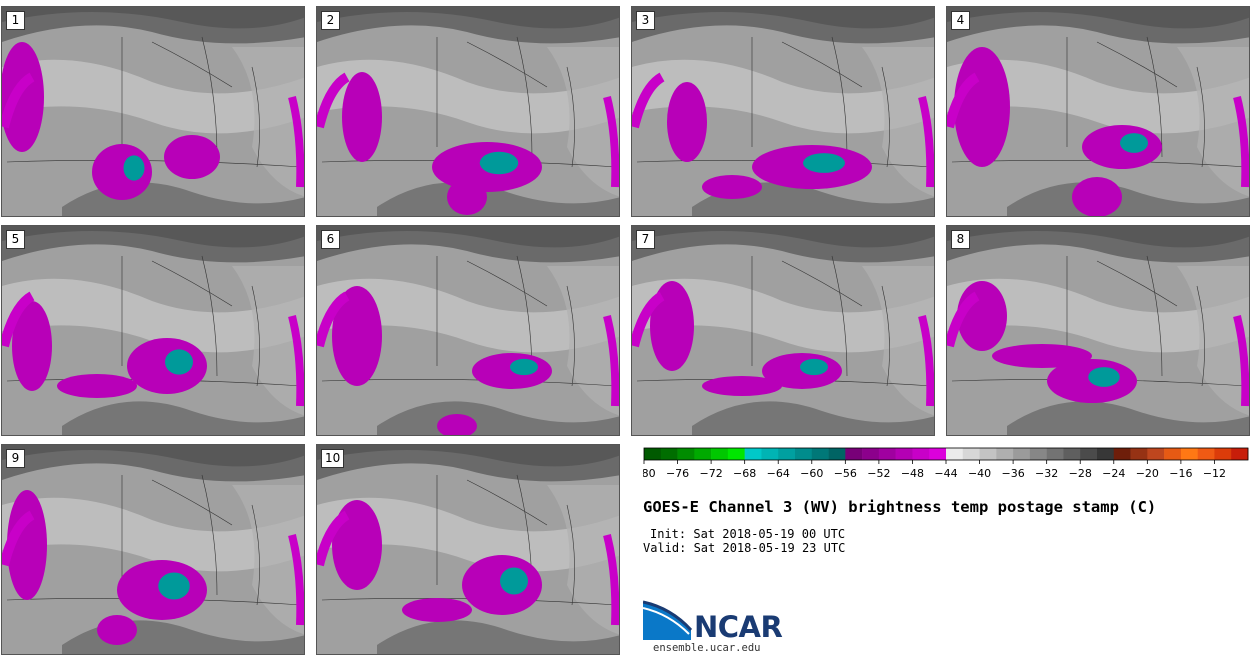 This screenshot has height=657, width=1260. I want to click on panel-number: 3, so click(645, 20).